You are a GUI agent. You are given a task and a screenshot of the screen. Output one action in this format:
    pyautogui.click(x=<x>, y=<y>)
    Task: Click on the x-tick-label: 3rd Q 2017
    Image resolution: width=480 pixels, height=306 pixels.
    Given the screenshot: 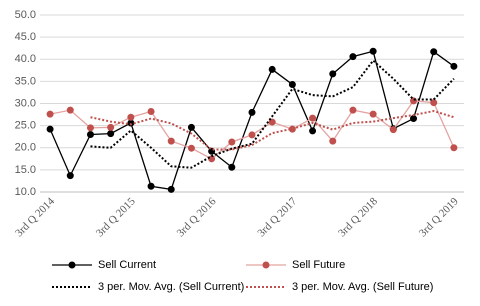 What is the action you would take?
    pyautogui.click(x=277, y=217)
    